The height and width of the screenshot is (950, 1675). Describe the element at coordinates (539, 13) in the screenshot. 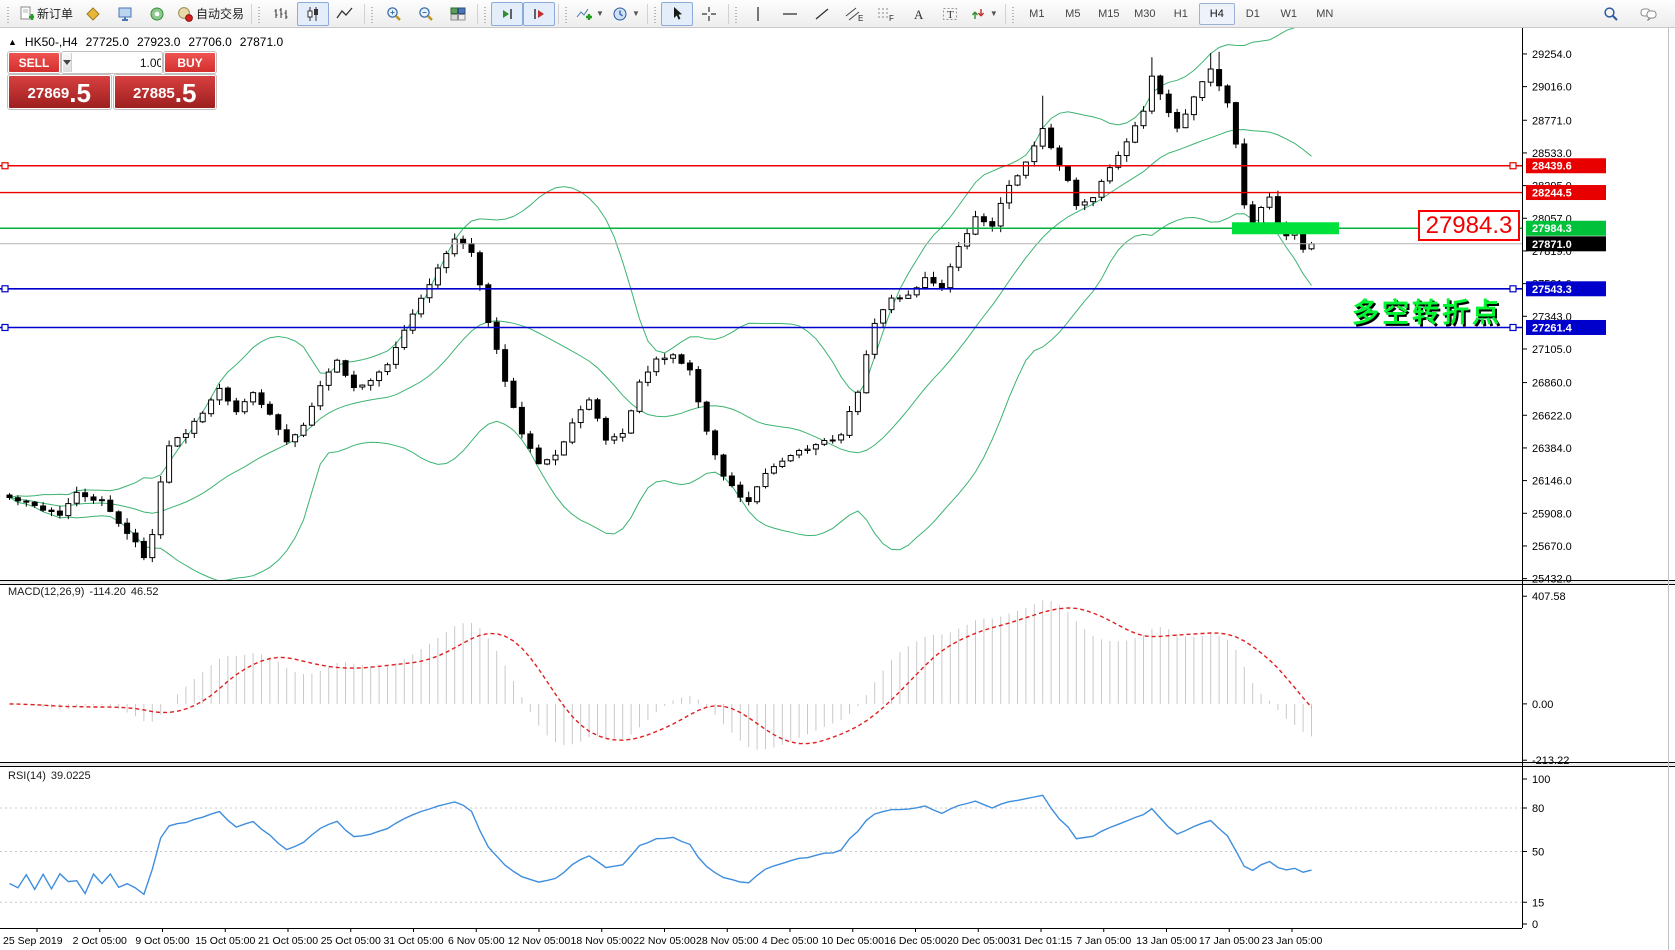

I see `chart-shift-icon` at that location.